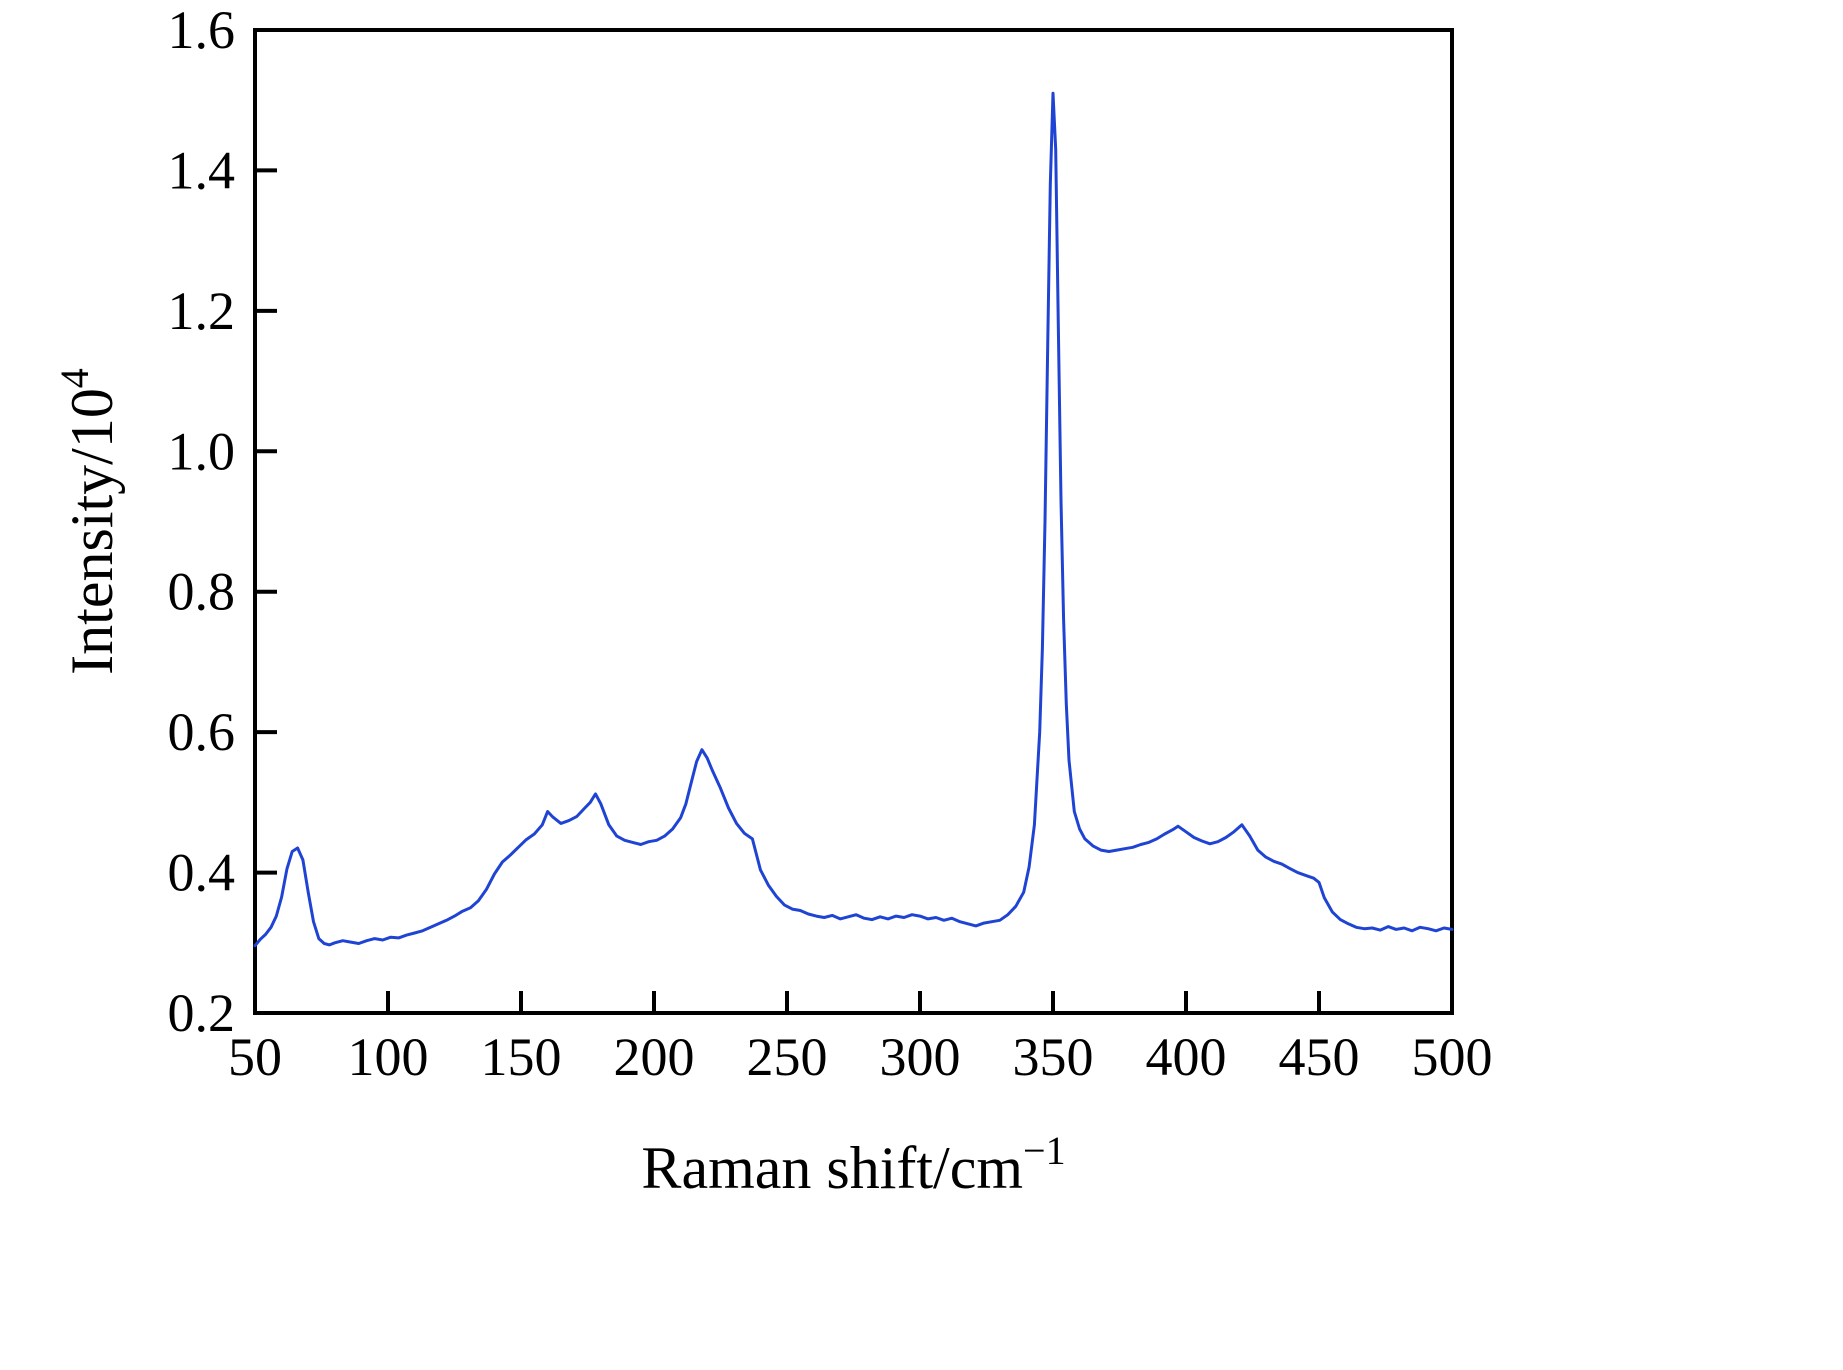 This screenshot has height=1370, width=1843. What do you see at coordinates (202, 732) in the screenshot?
I see `y-tick-label: 0.6` at bounding box center [202, 732].